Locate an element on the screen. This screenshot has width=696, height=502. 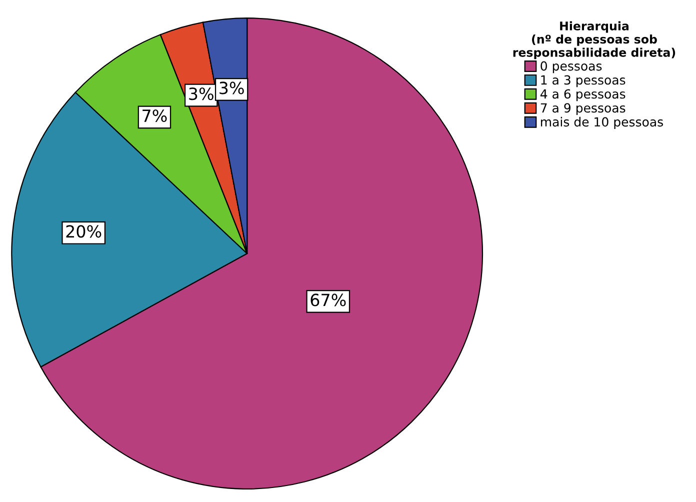
data-label: 20% is located at coordinates (84, 231).